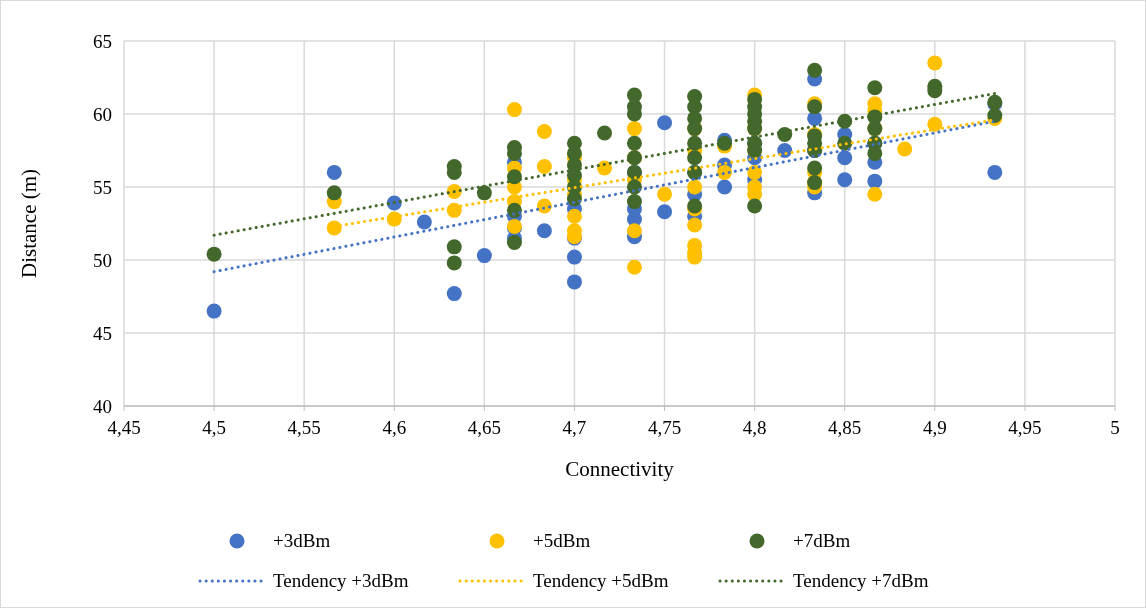 This screenshot has width=1146, height=608. What do you see at coordinates (102, 41) in the screenshot?
I see `y-tick-label: 65` at bounding box center [102, 41].